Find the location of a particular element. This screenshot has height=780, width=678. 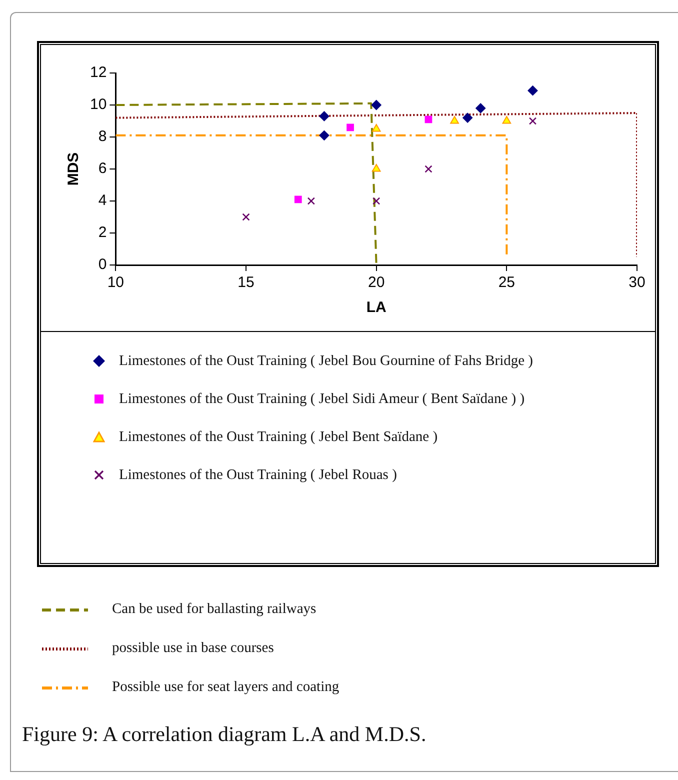

legend-label: Limestones of the Oust Training ( Jebel Bent Saïdane ) is located at coordinates (278, 437).